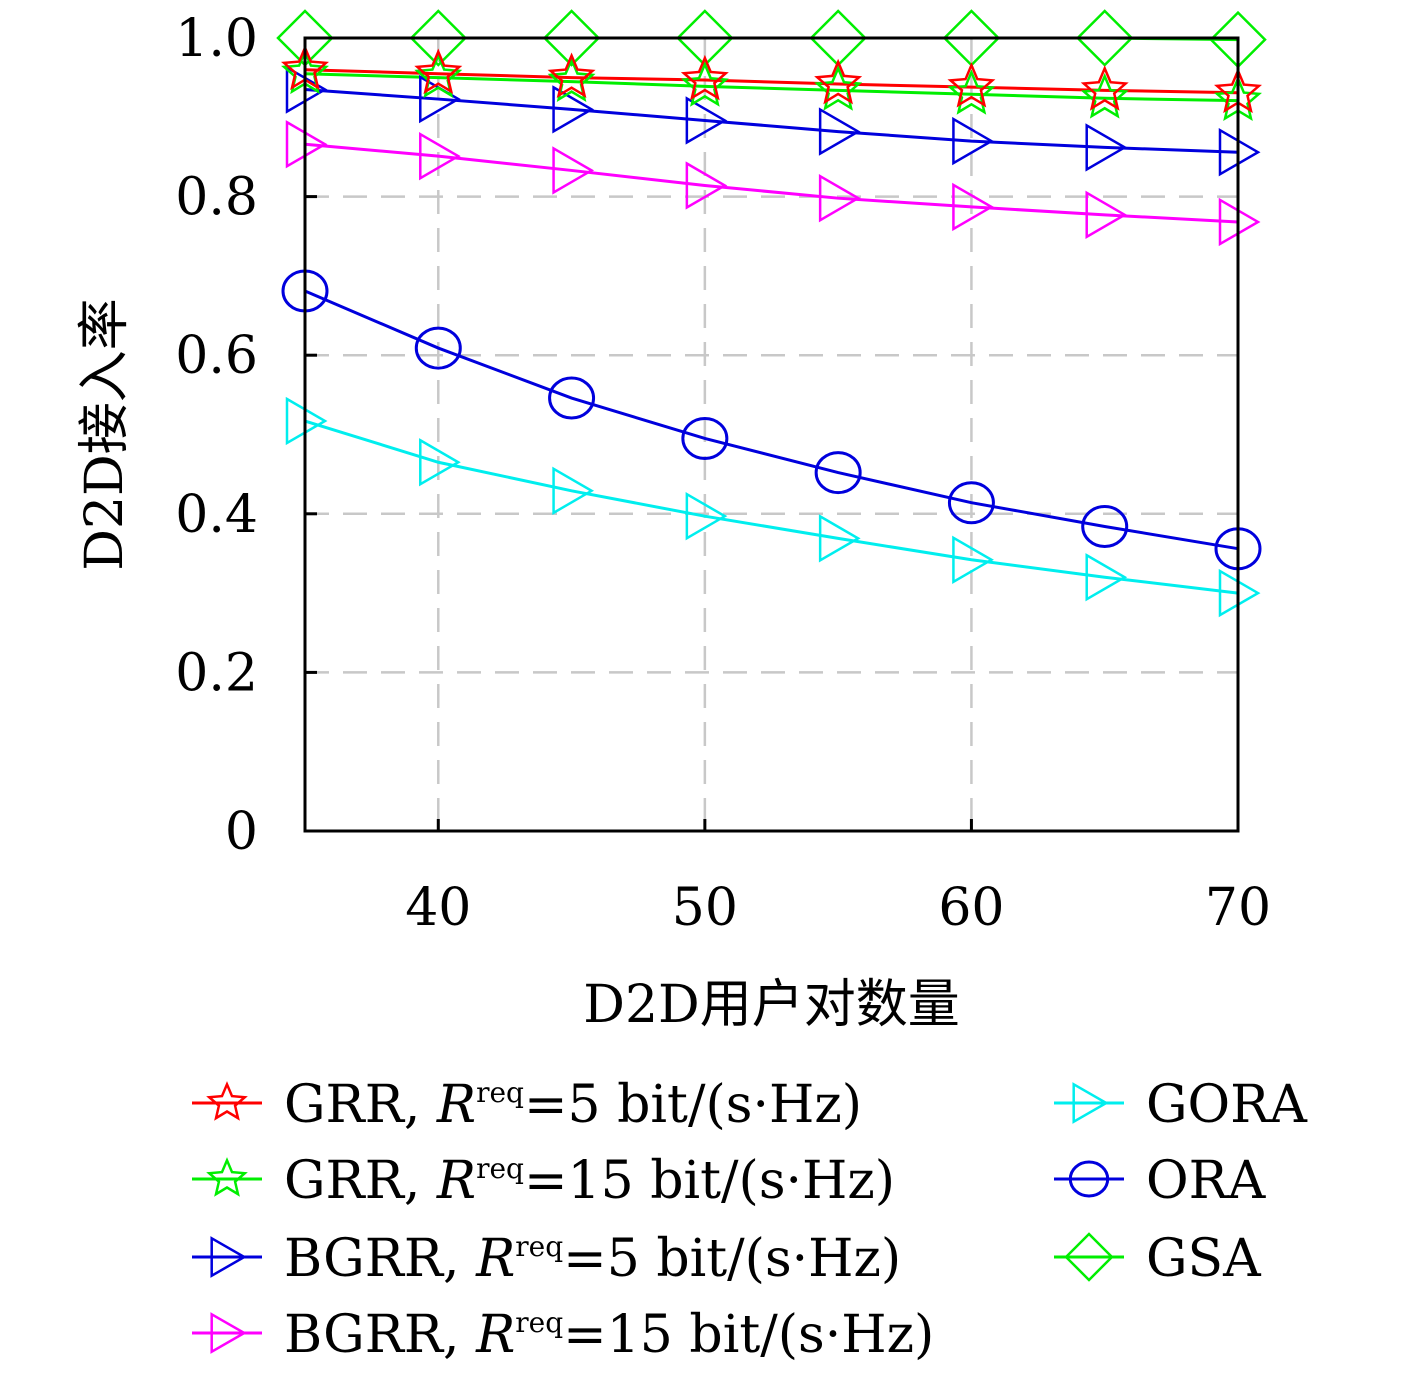  I want to click on legend-series-name: GORA, so click(1227, 1105).